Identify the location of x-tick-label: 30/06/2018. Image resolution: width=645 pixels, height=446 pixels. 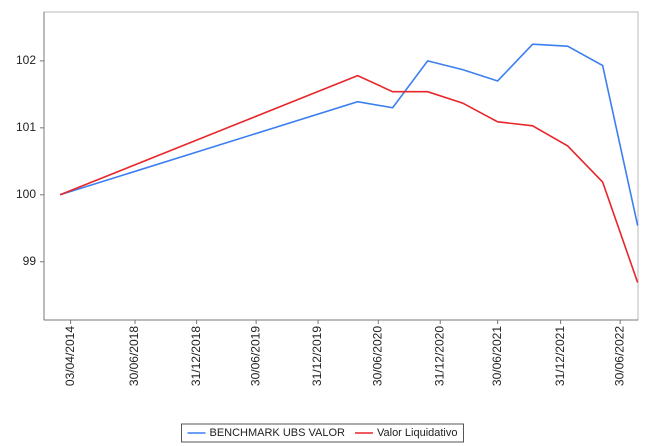
(134, 356).